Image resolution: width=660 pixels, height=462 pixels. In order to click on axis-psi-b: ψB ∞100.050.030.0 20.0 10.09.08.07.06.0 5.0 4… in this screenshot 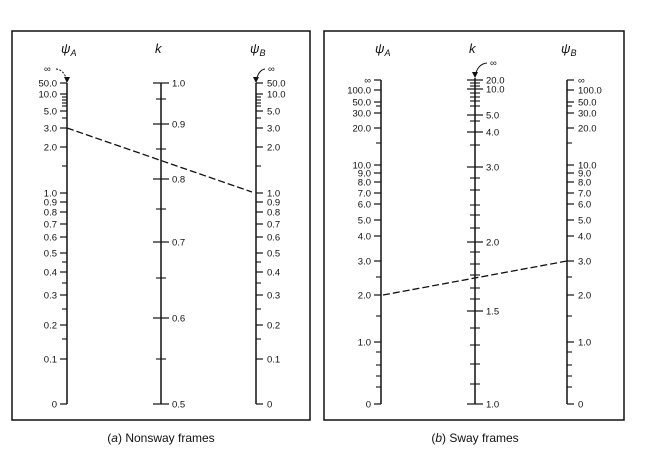, I will do `click(581, 226)`.